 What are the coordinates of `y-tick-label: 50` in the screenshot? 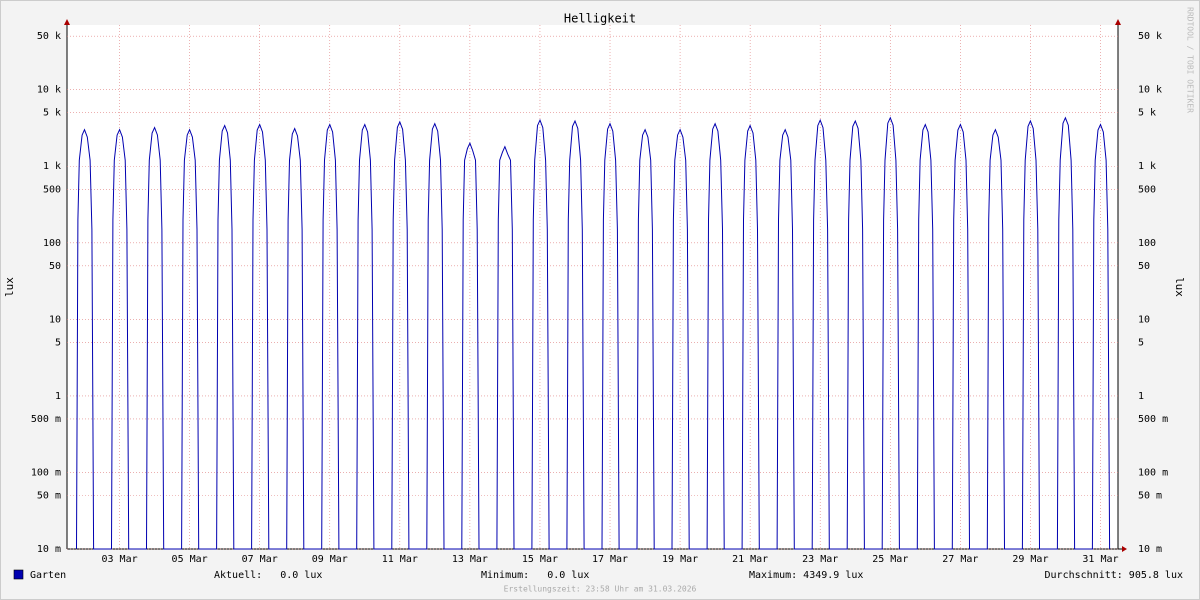 It's located at (55, 266).